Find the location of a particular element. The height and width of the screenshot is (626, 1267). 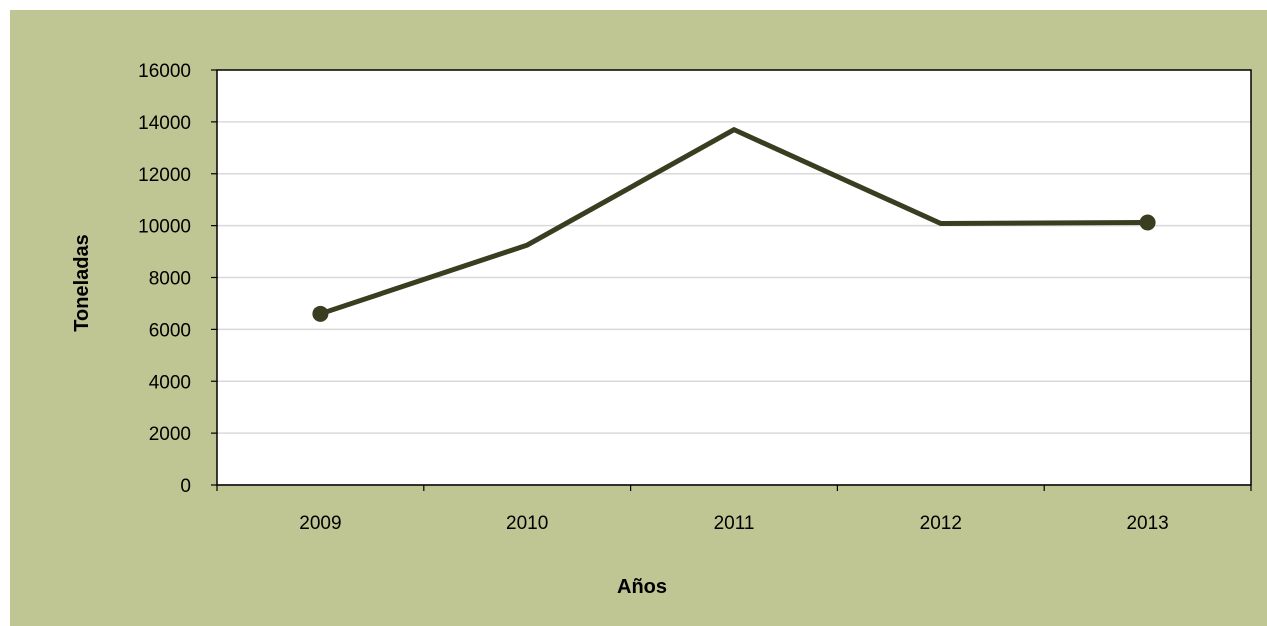

x-axis-title: Años is located at coordinates (642, 587).